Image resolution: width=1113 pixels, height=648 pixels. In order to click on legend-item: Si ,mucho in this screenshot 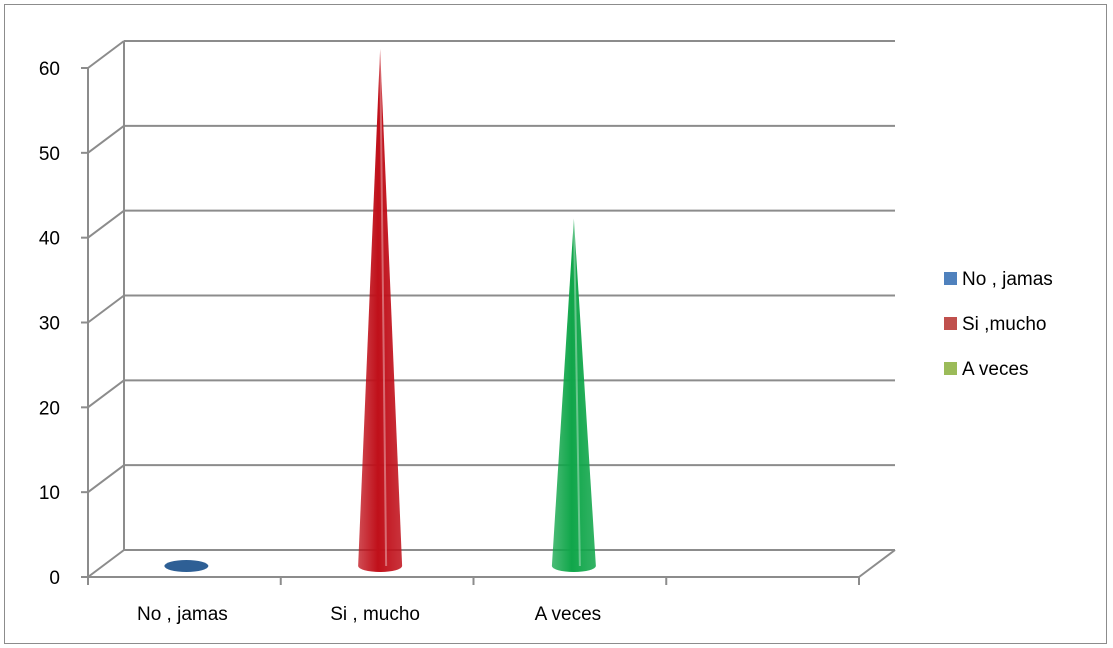, I will do `click(995, 324)`.